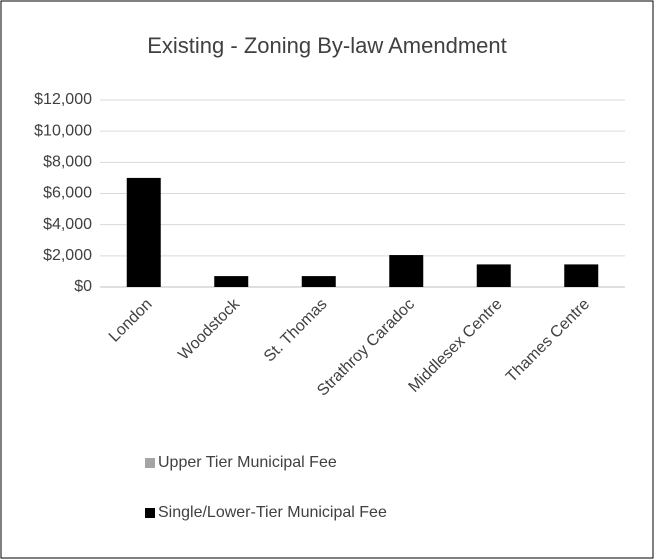 Image resolution: width=655 pixels, height=560 pixels. I want to click on y-tick-label: $4,000, so click(67, 224).